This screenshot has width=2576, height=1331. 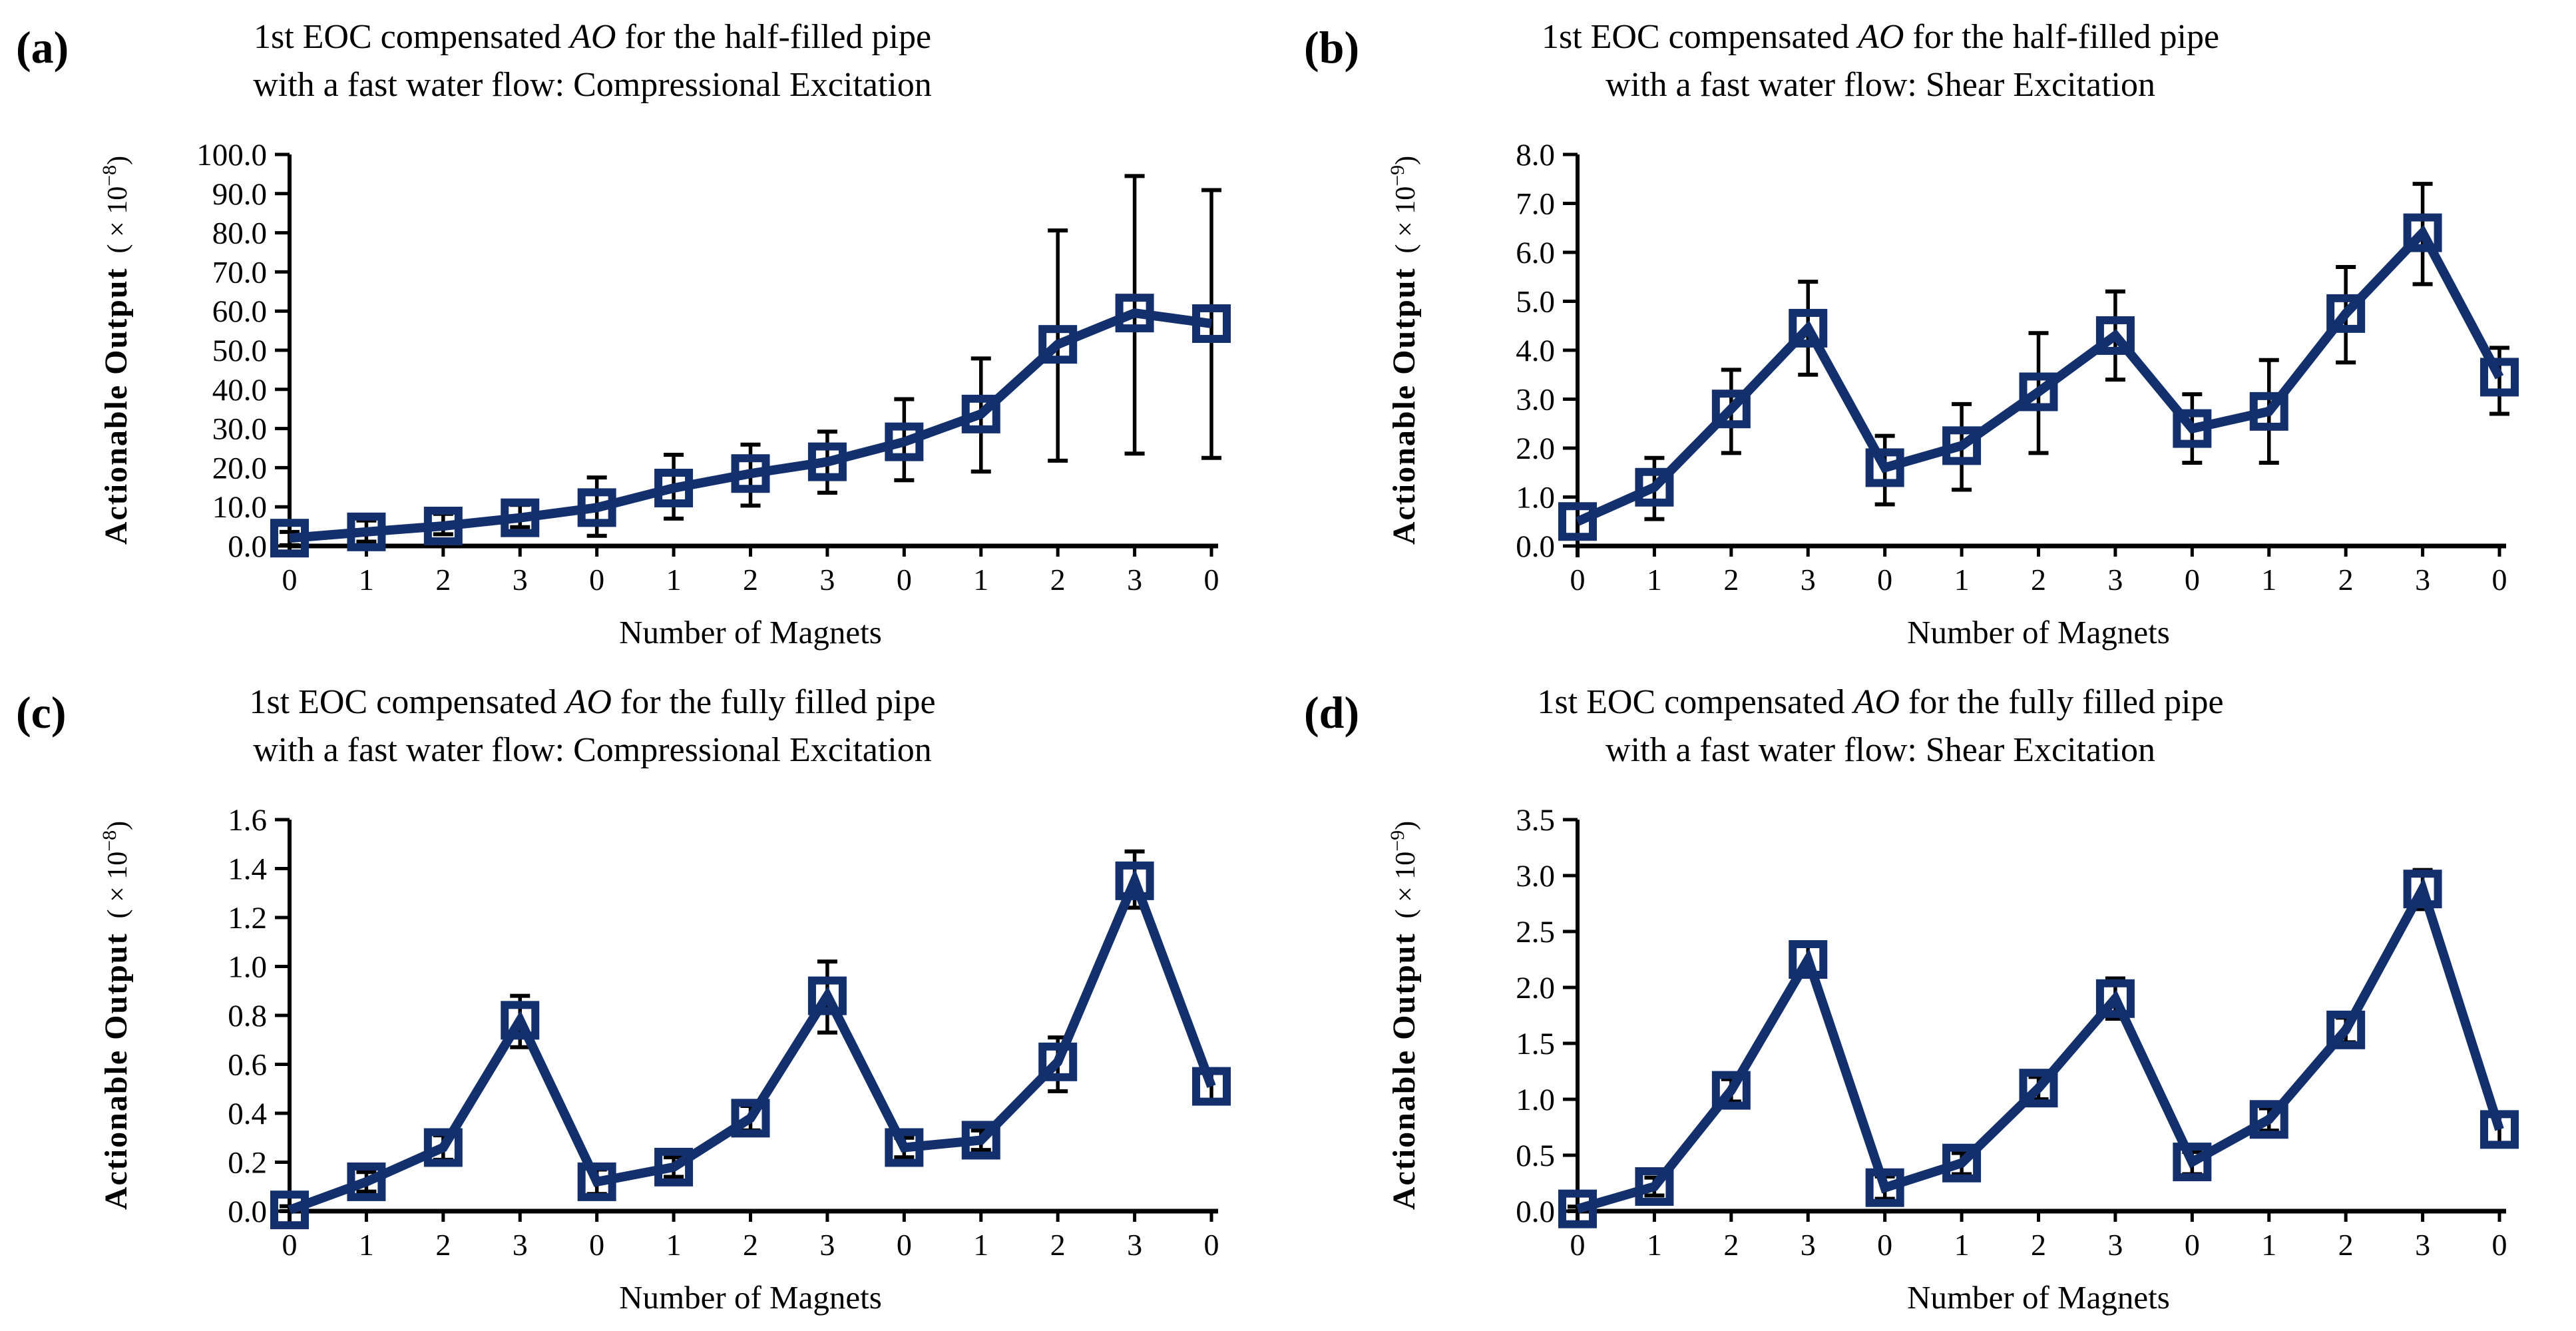 I want to click on y-tick-label: 90.0, so click(x=239, y=194).